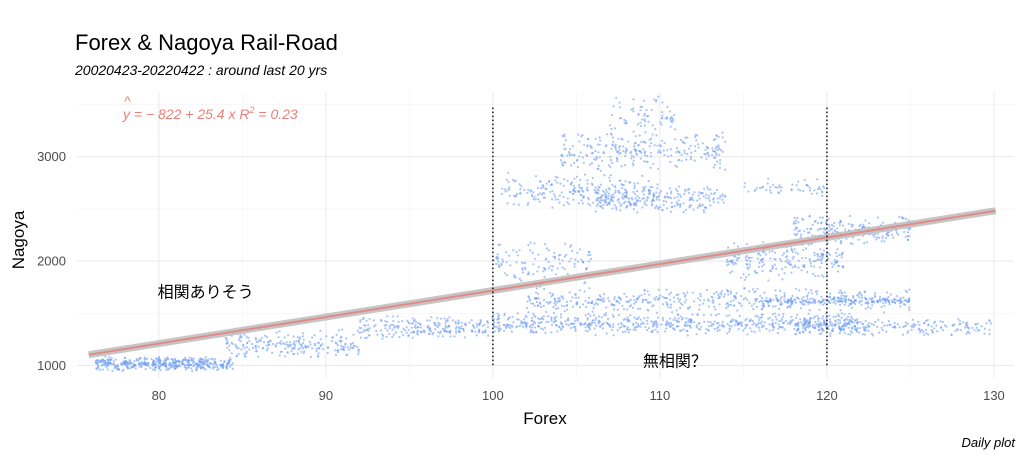  What do you see at coordinates (326, 395) in the screenshot?
I see `x-tick-label: 90` at bounding box center [326, 395].